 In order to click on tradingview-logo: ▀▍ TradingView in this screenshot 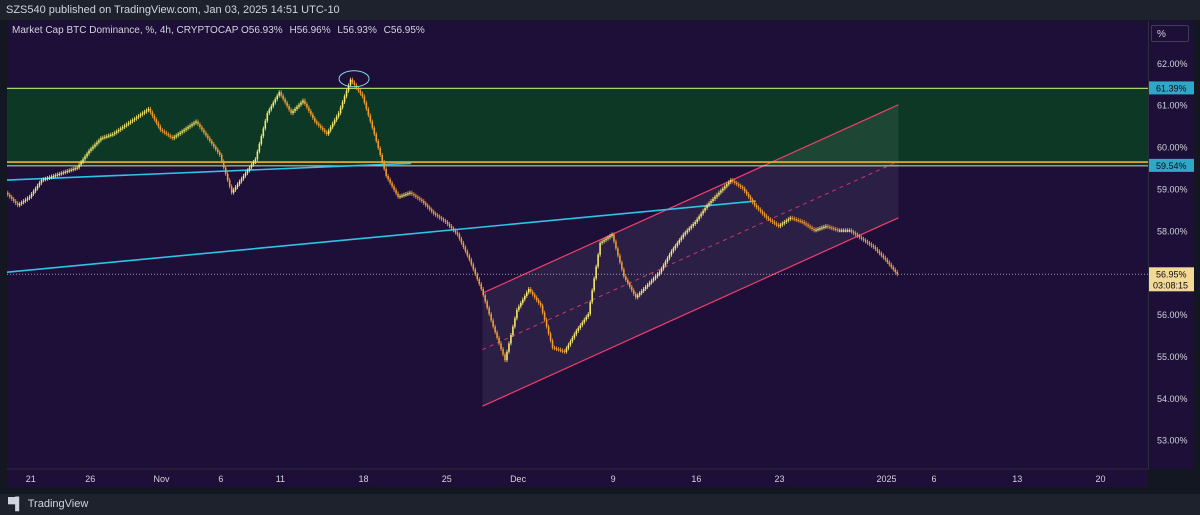, I will do `click(48, 504)`.